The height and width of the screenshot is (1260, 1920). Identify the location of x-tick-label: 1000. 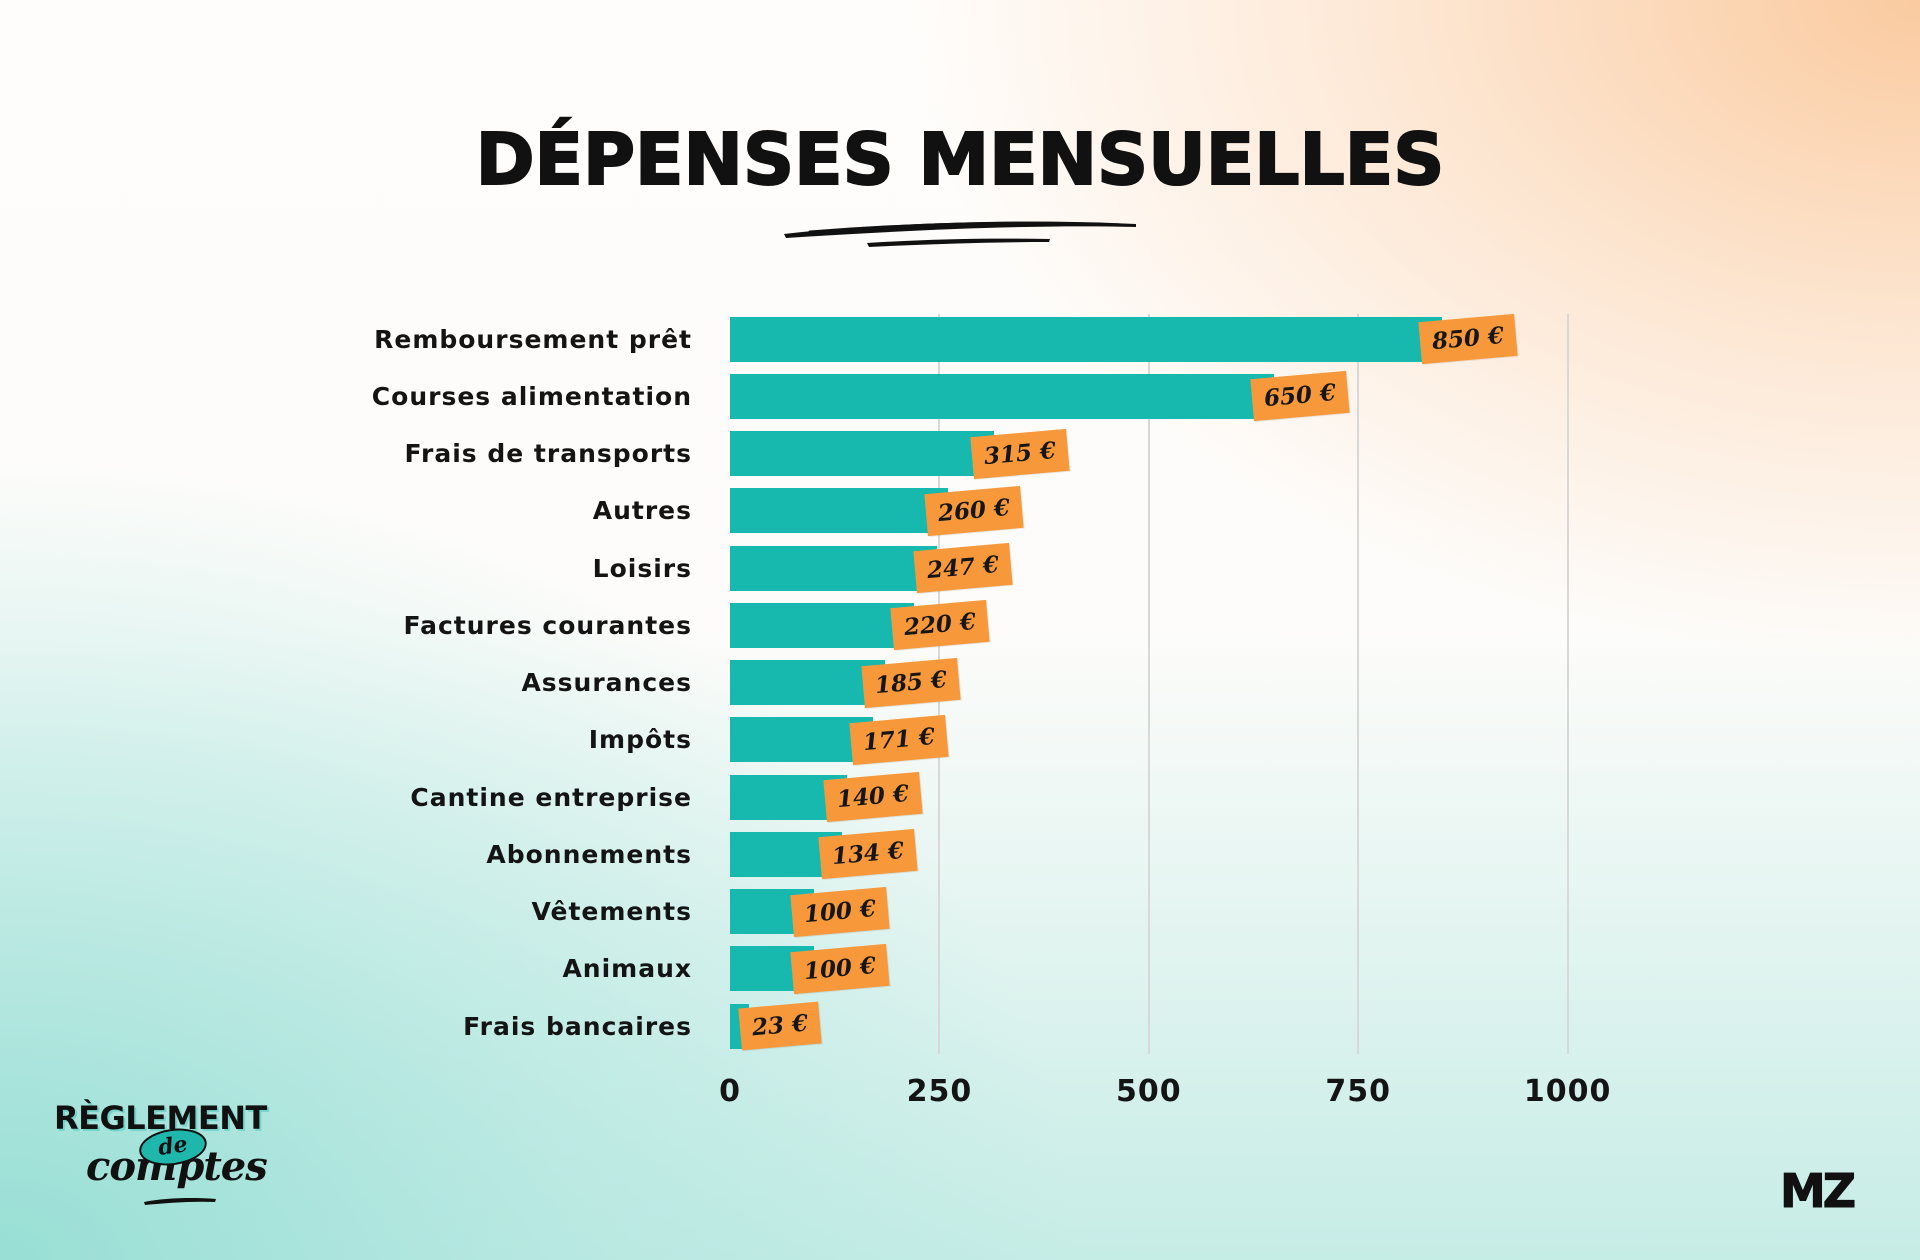
(1567, 1091).